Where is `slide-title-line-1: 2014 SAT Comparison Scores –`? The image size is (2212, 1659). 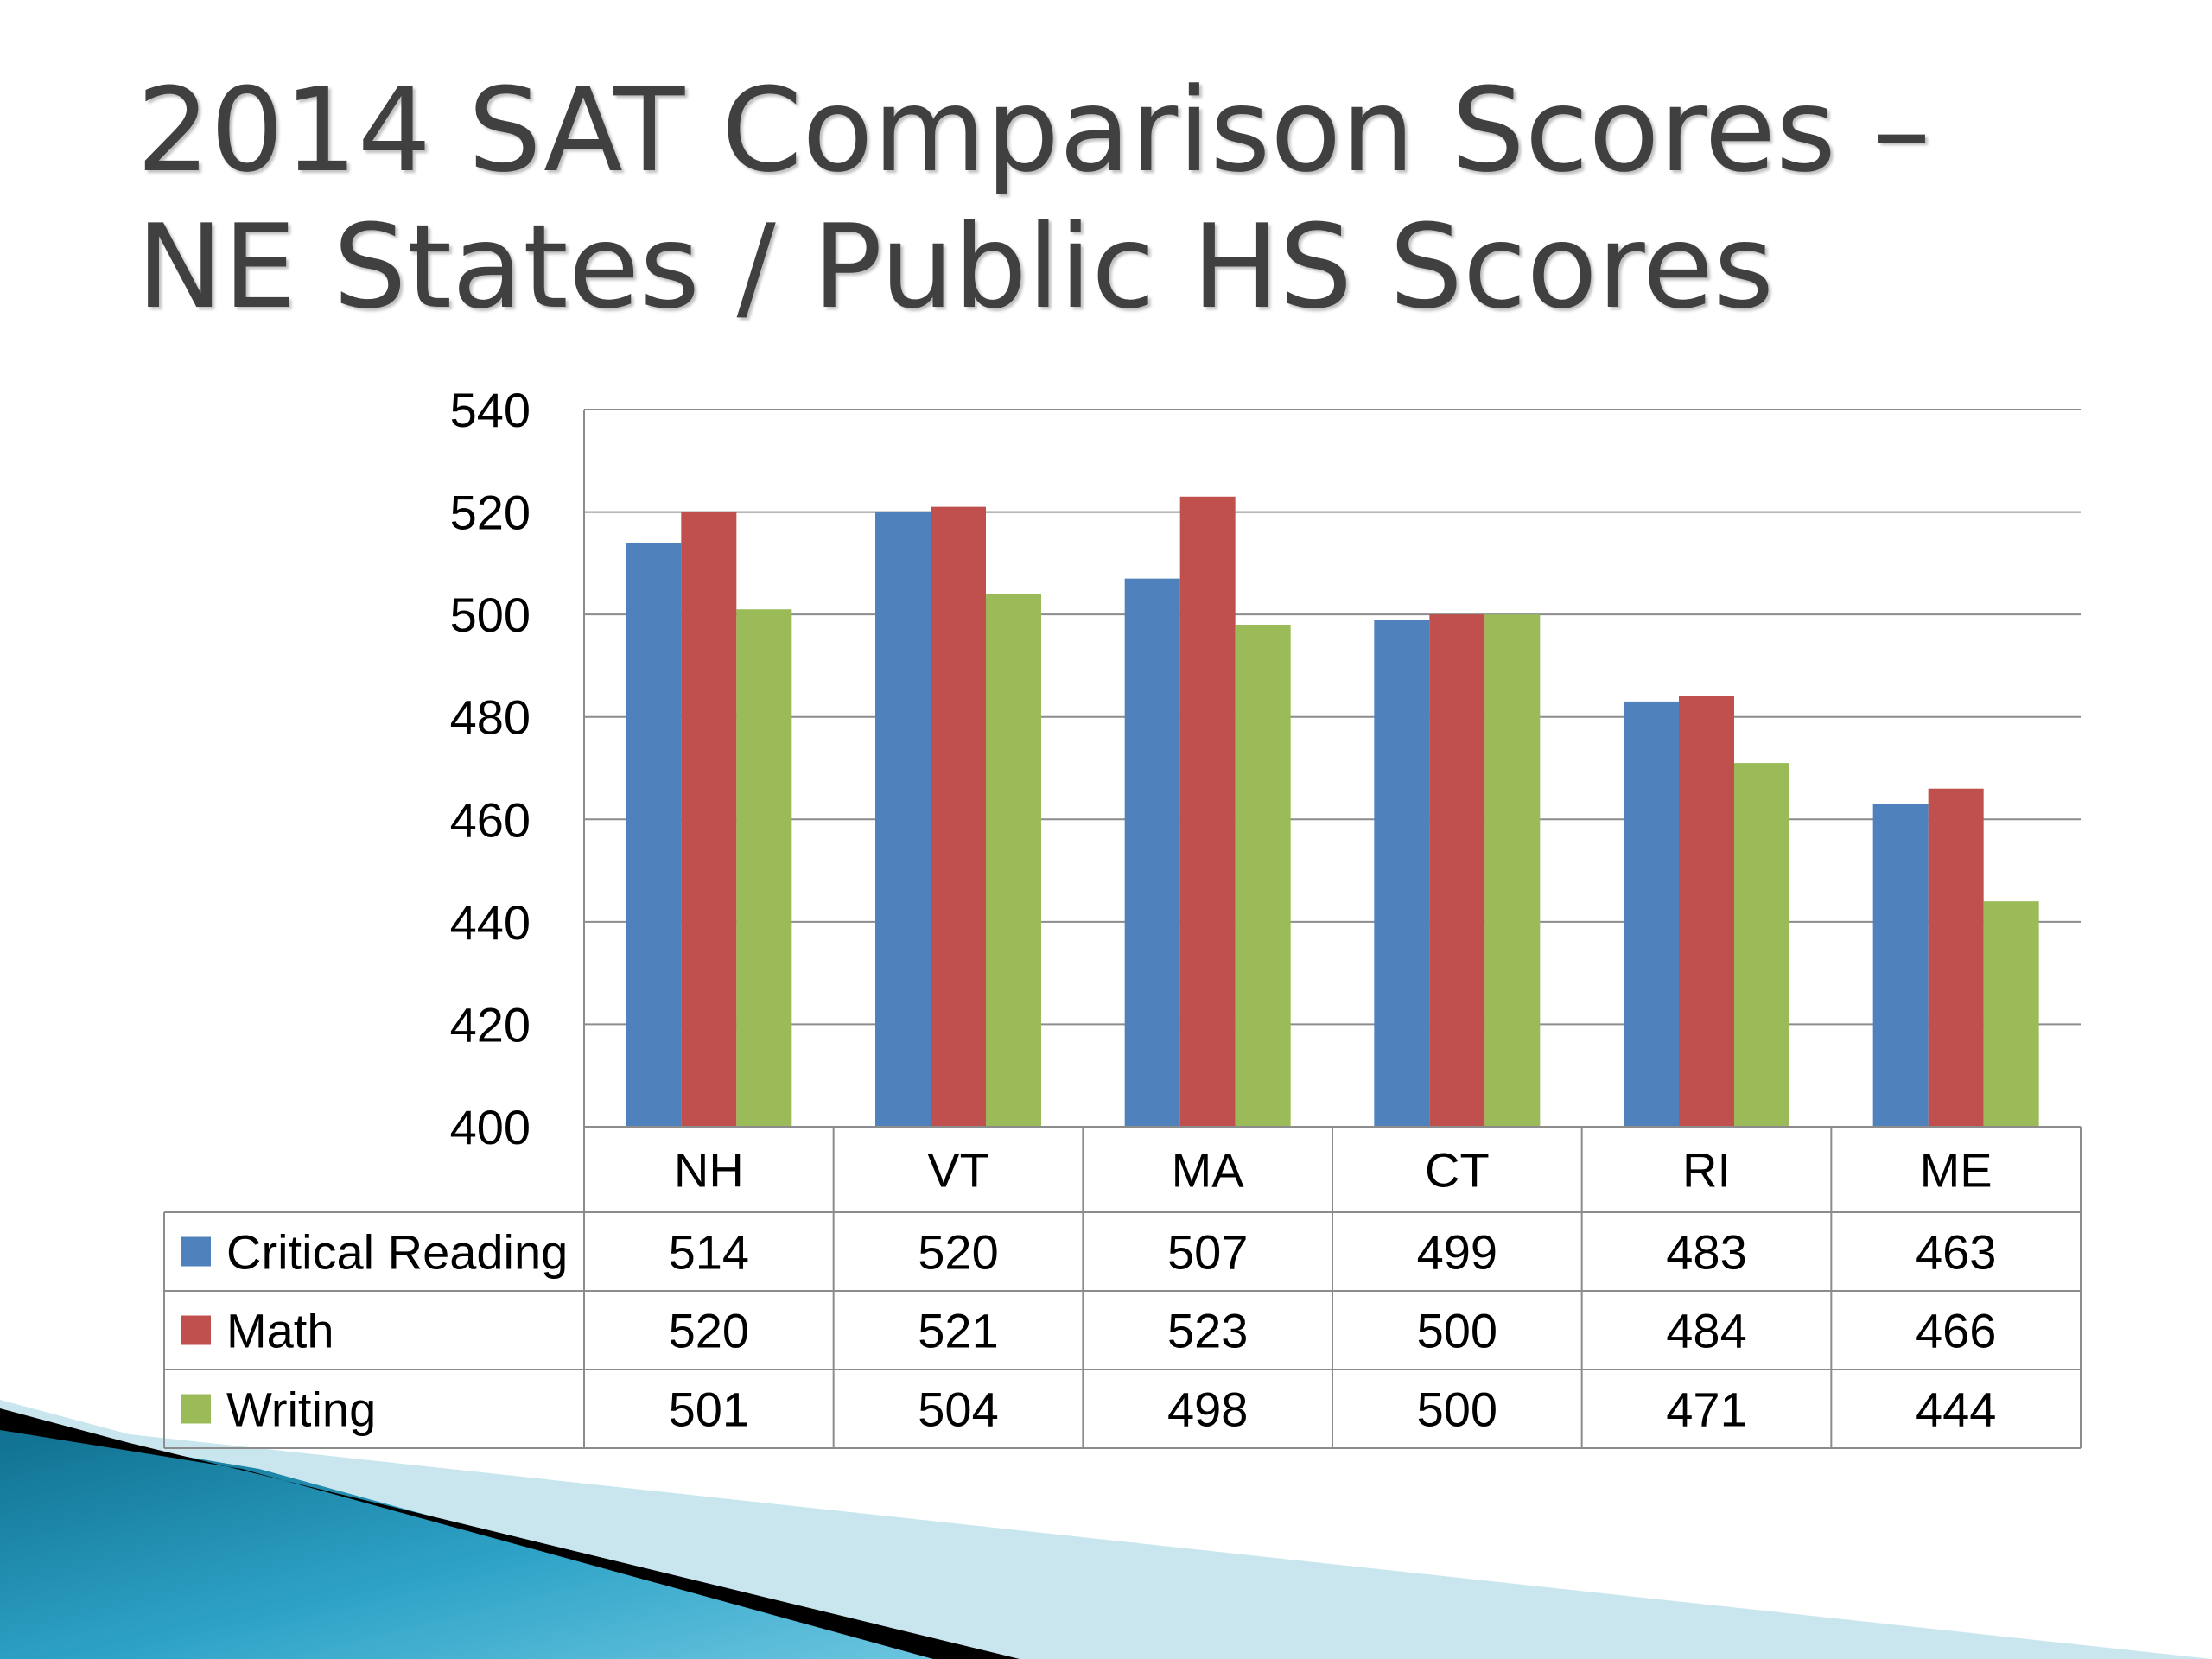 slide-title-line-1: 2014 SAT Comparison Scores – is located at coordinates (1034, 130).